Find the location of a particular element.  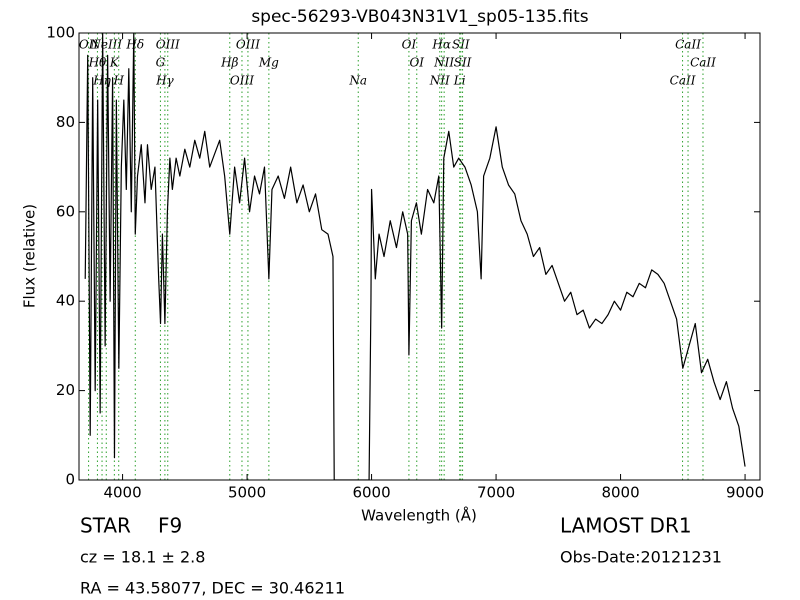

spectral-line-label: Na is located at coordinates (357, 81).